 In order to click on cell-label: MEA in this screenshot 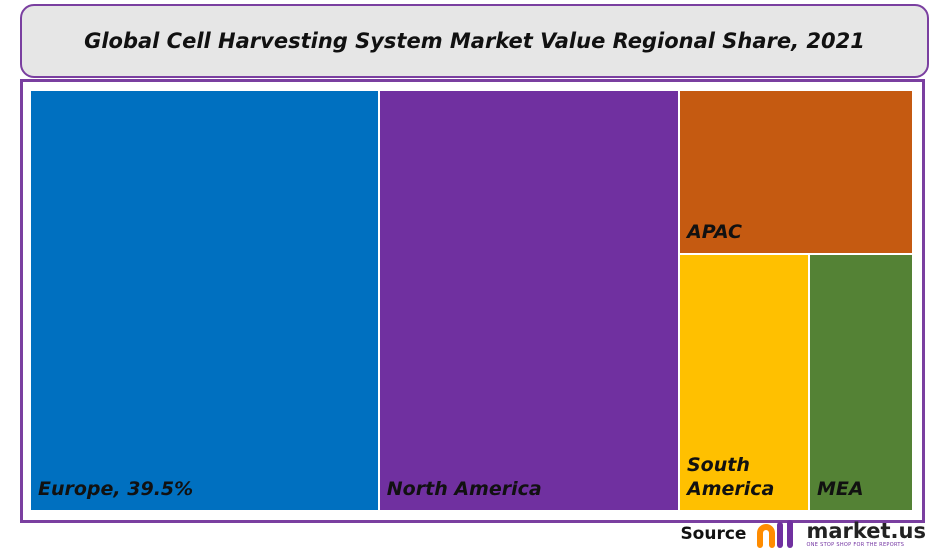, I will do `click(840, 489)`.